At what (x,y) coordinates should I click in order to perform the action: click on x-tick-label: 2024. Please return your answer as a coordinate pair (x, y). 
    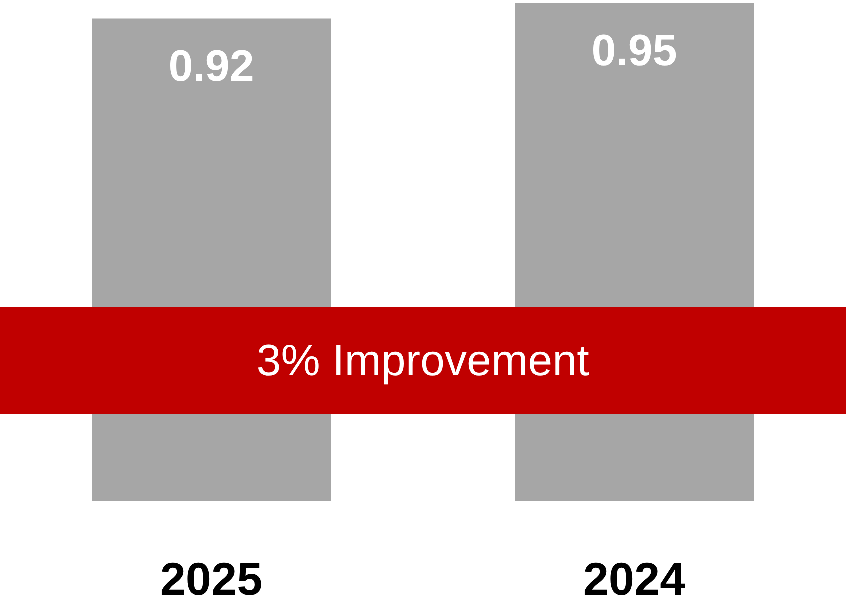
    Looking at the image, I should click on (634, 579).